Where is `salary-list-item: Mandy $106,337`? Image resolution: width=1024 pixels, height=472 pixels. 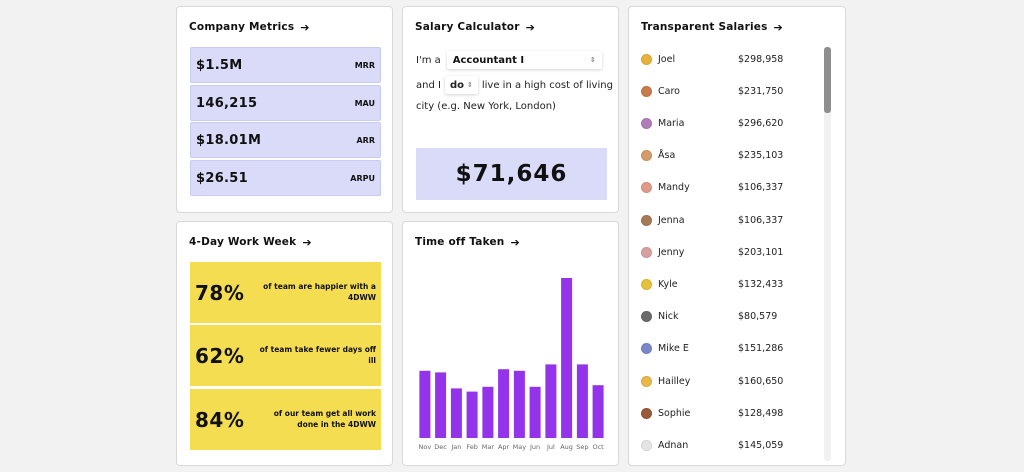 salary-list-item: Mandy $106,337 is located at coordinates (731, 188).